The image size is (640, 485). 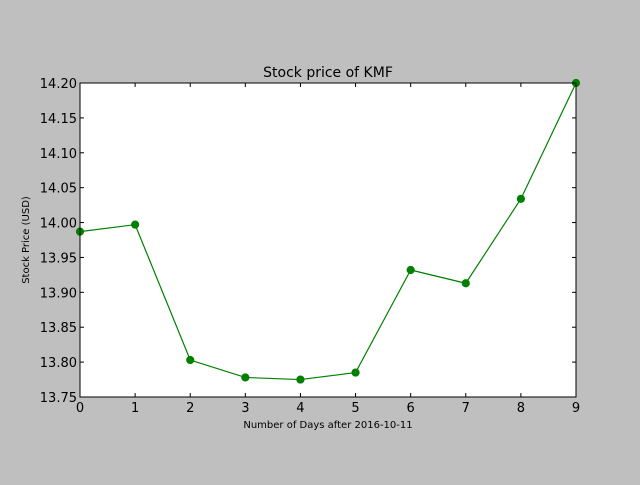 I want to click on y-tick-label: 14.05, so click(x=58, y=189).